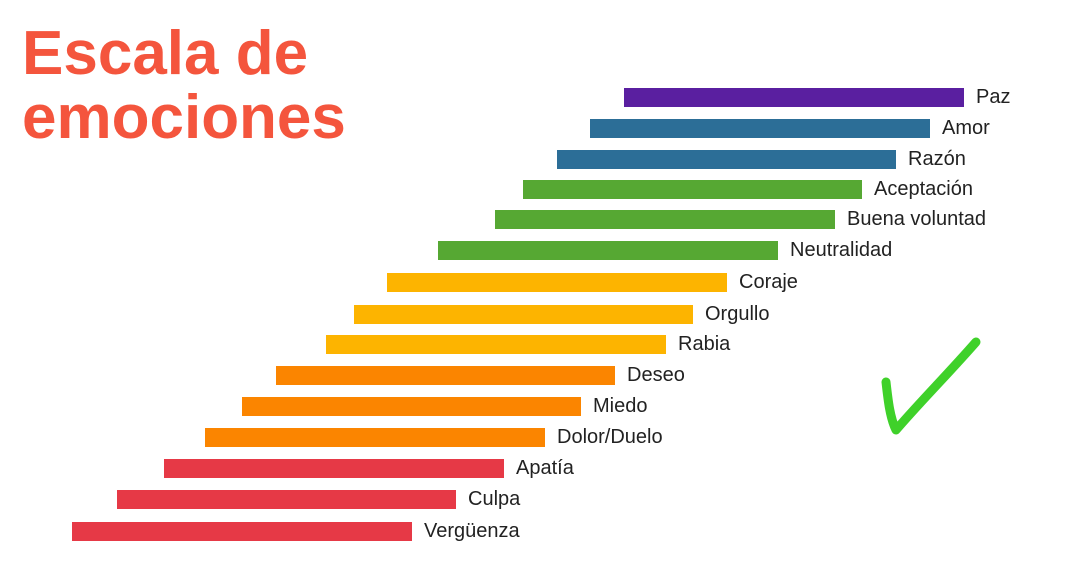 The height and width of the screenshot is (575, 1069). I want to click on scale-label-apatia: Apatía, so click(545, 468).